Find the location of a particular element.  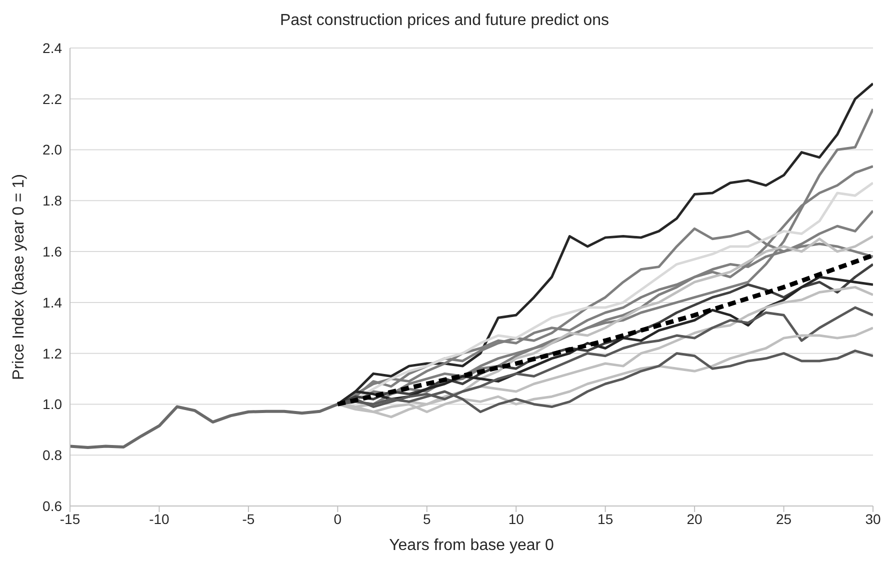

y-tick-label: 2.0 is located at coordinates (52, 150).